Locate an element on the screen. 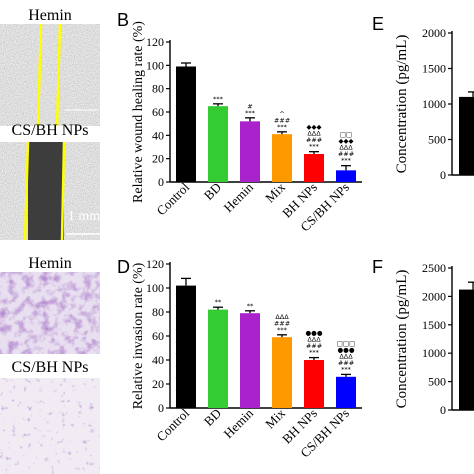 The image size is (474, 474). panel-c-bottom-label: CS/BH NPs is located at coordinates (50, 367).